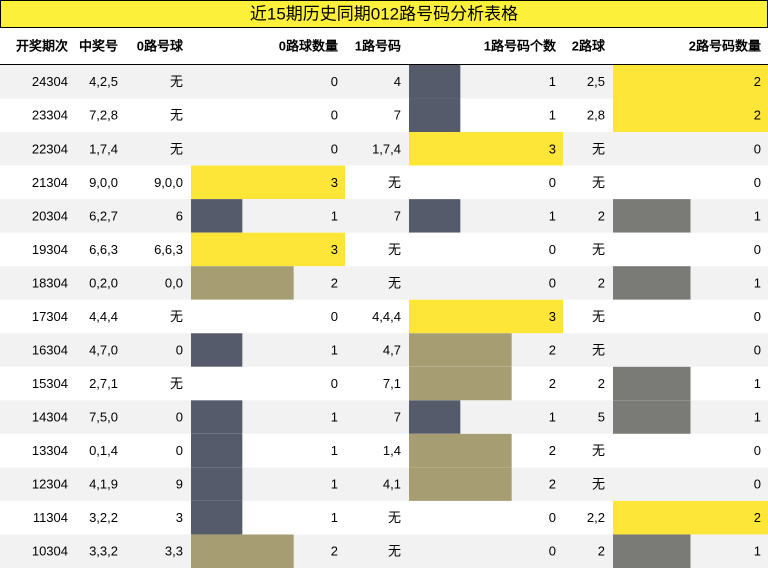  Describe the element at coordinates (601, 417) in the screenshot. I see `cell: 5` at that location.